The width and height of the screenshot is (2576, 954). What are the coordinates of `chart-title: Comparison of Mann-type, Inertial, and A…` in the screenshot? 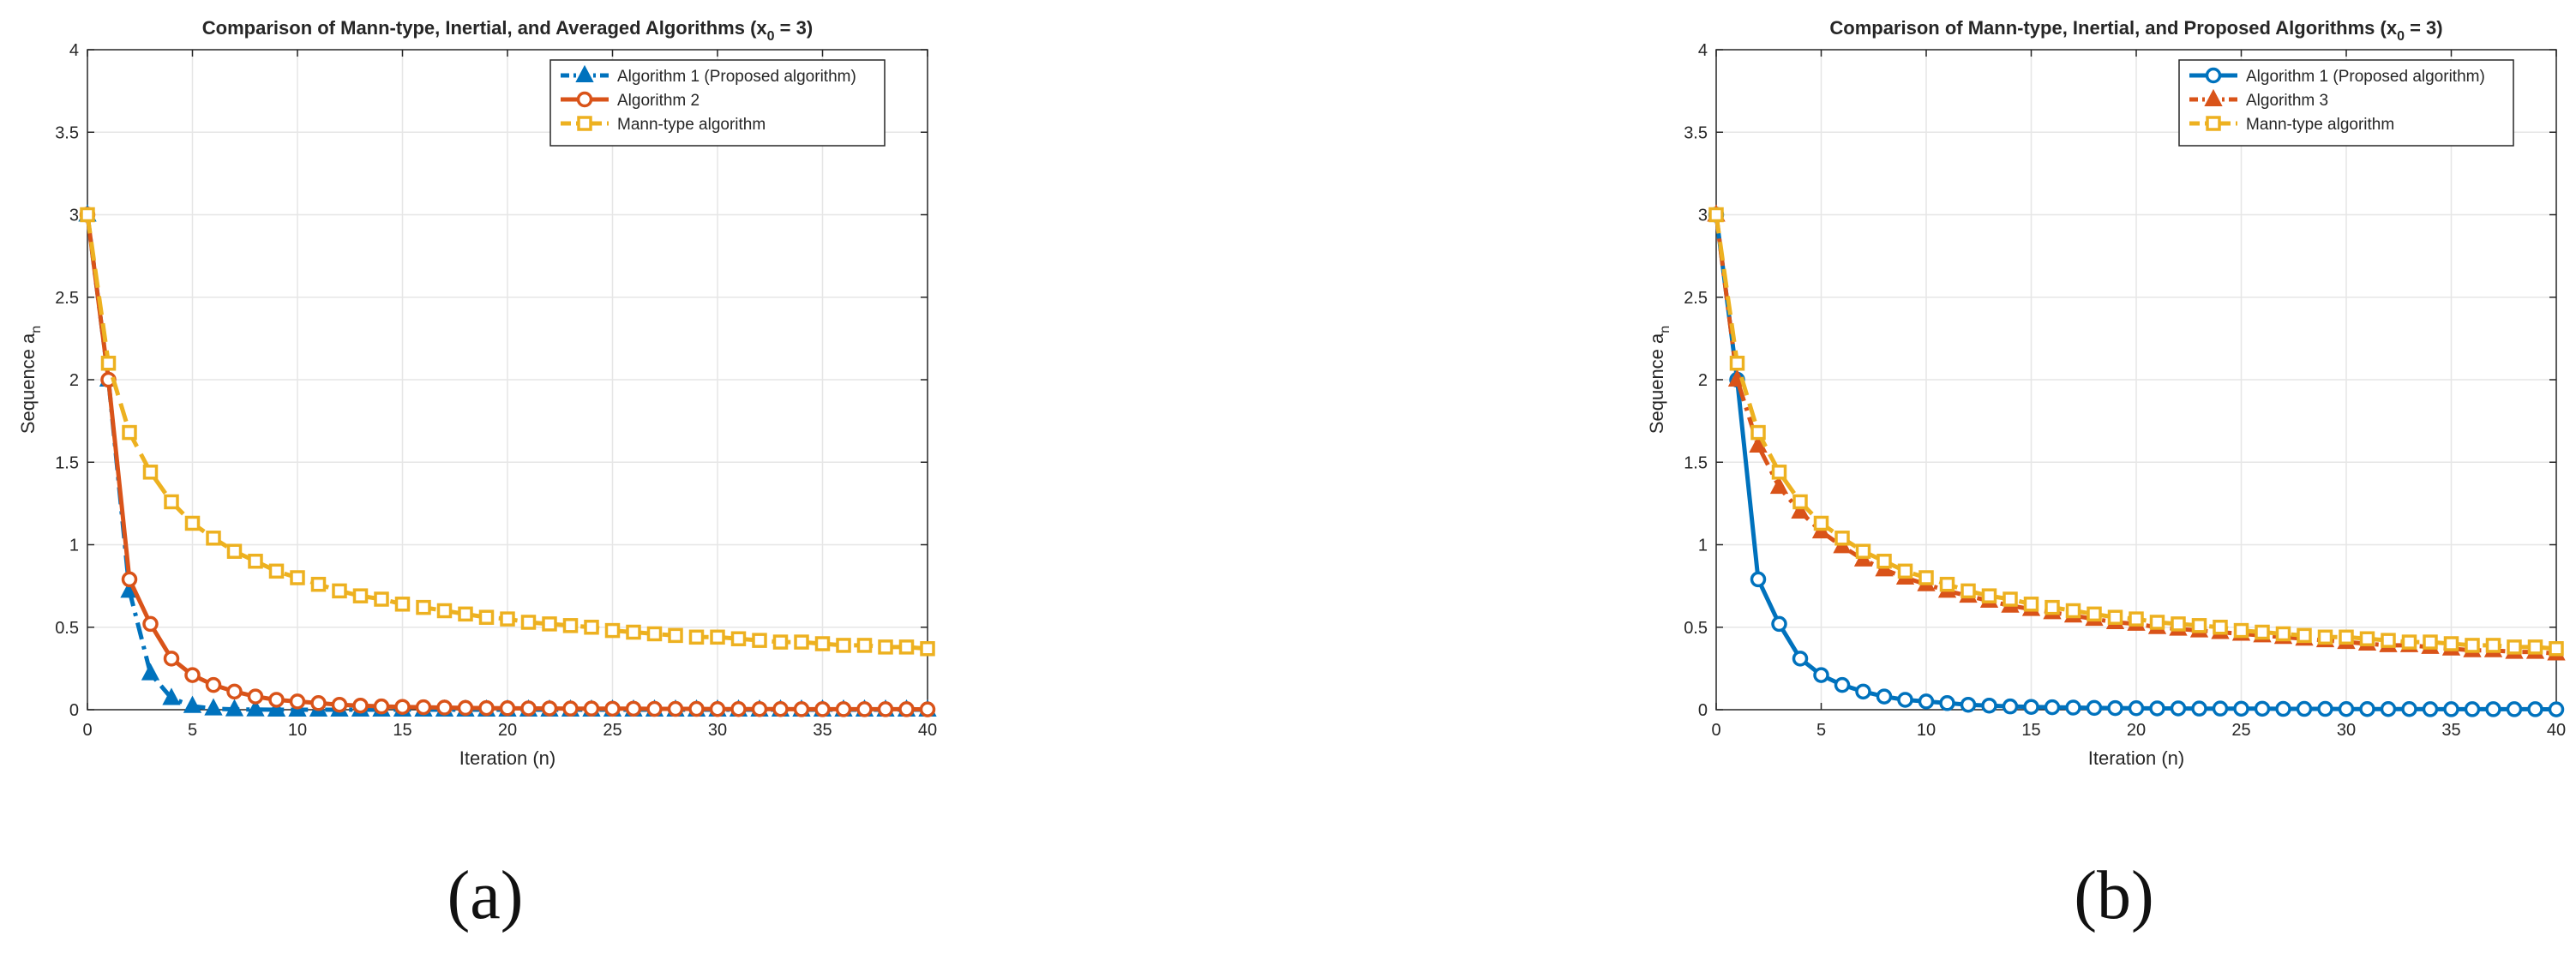 It's located at (507, 30).